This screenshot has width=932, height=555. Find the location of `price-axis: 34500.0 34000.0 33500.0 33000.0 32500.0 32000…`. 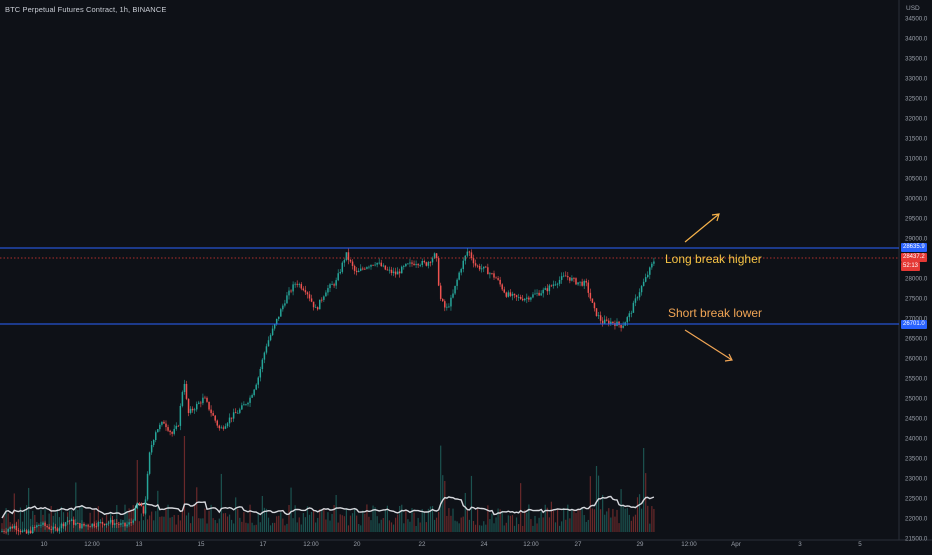

price-axis: 34500.0 34000.0 33500.0 33000.0 32500.0 32000… is located at coordinates (916, 278).